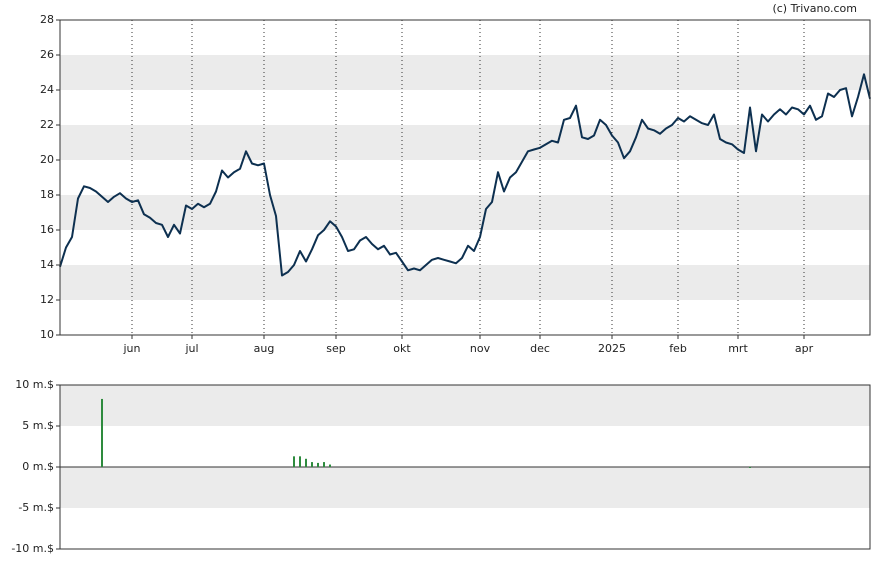 This screenshot has height=569, width=888. What do you see at coordinates (402, 348) in the screenshot?
I see `x-tick-label: okt` at bounding box center [402, 348].